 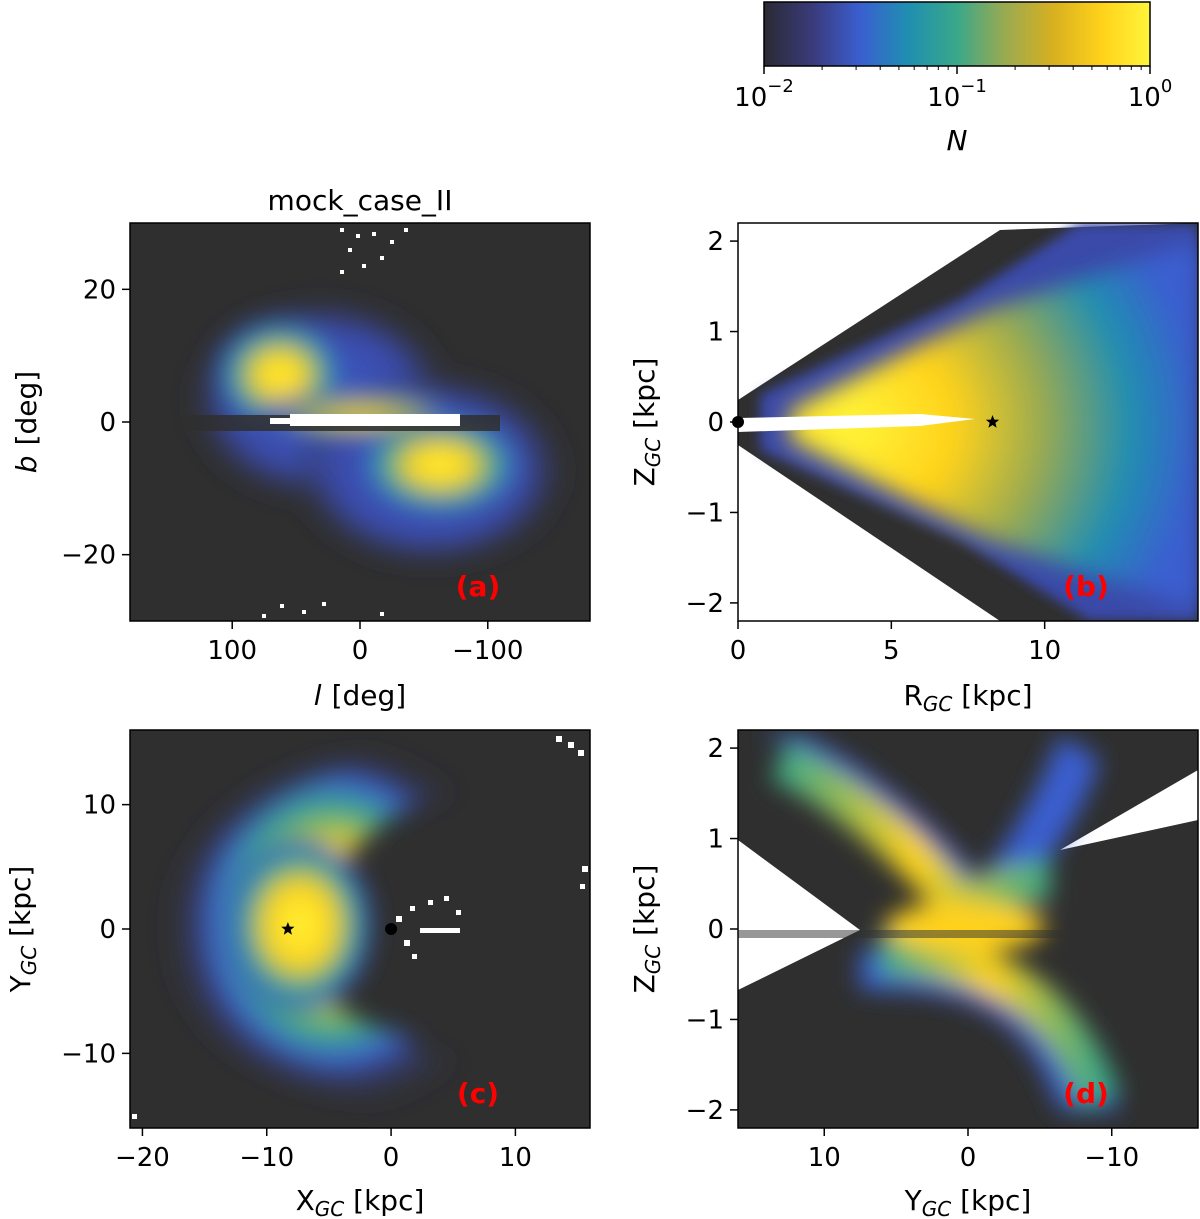 I want to click on panel-c-ylabel: YGC [kpc], so click(x=22, y=930).